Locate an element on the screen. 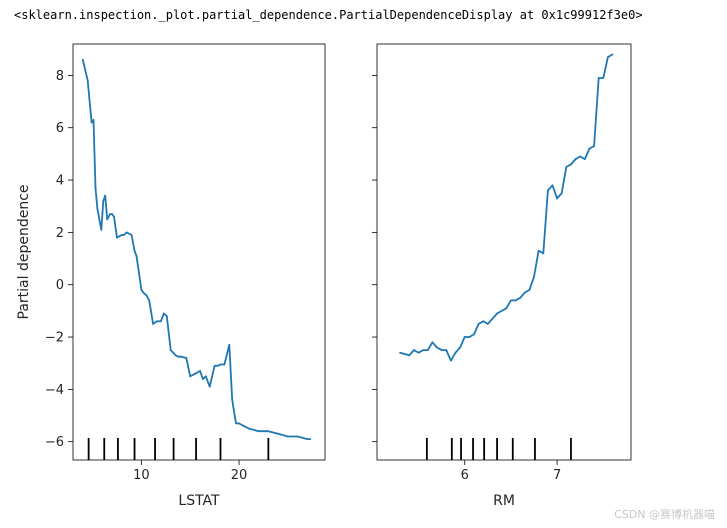  x-axis-label-lstat: LSTAT is located at coordinates (199, 501).